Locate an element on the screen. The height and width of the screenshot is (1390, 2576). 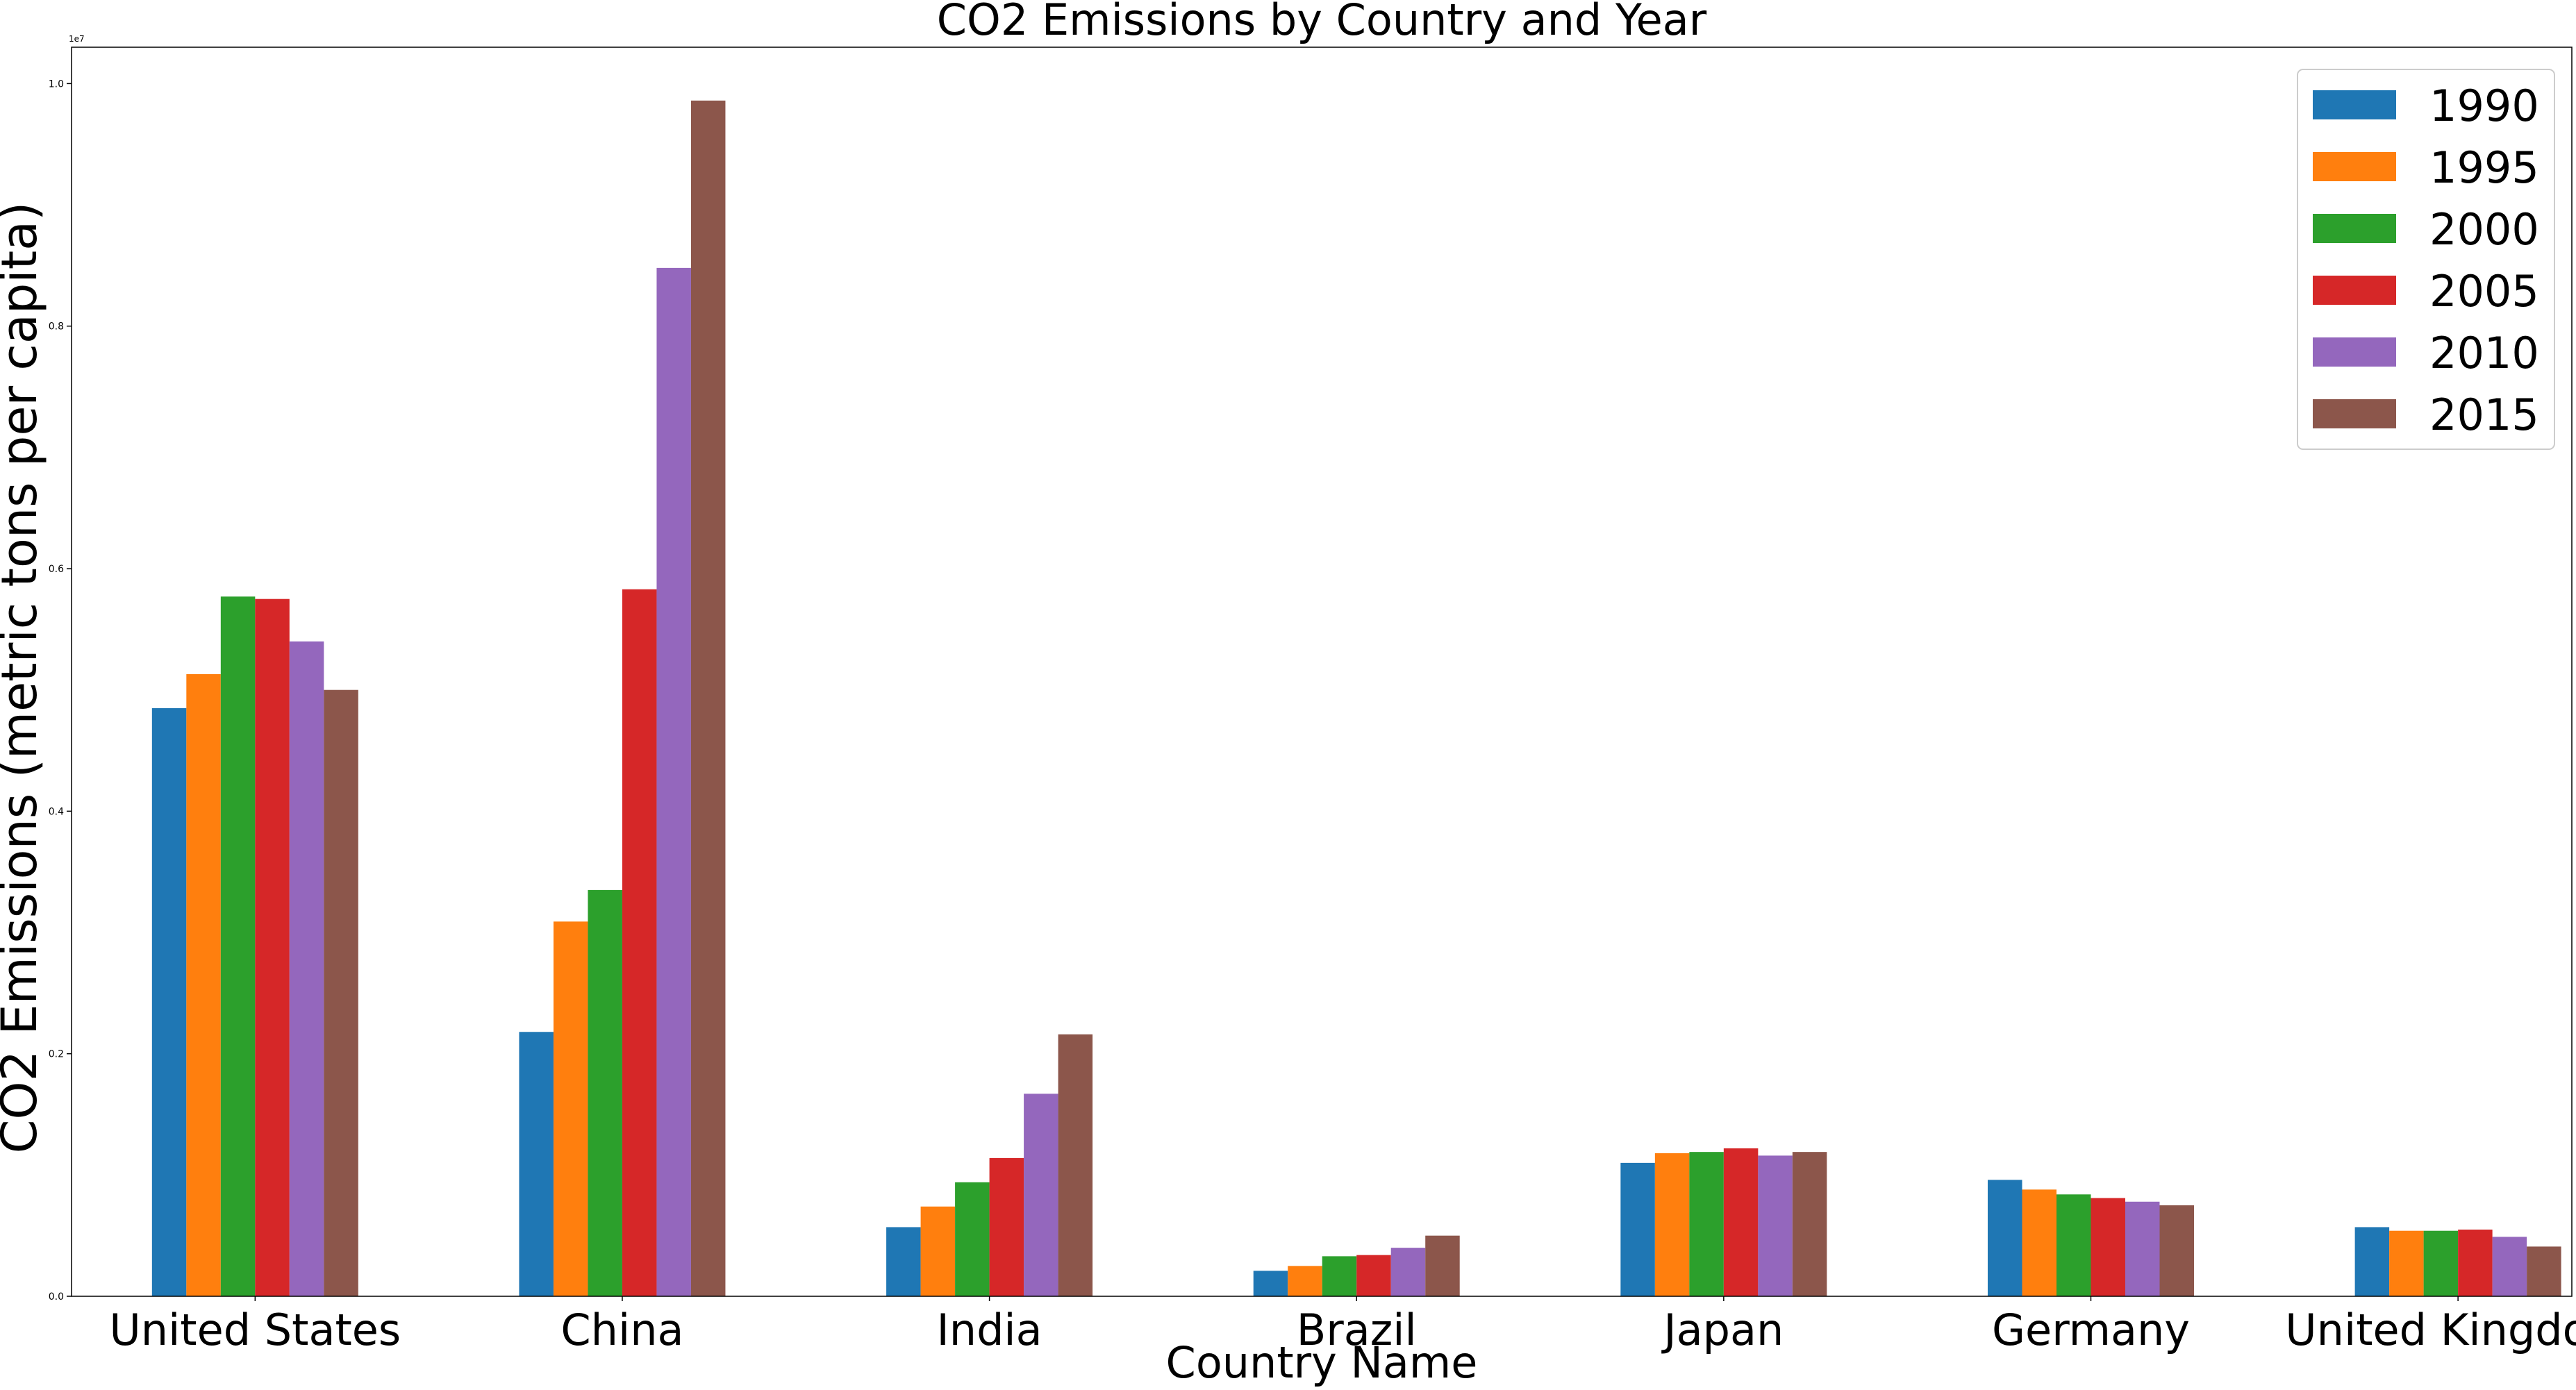
bar-germany-2010 is located at coordinates (2142, 1248).